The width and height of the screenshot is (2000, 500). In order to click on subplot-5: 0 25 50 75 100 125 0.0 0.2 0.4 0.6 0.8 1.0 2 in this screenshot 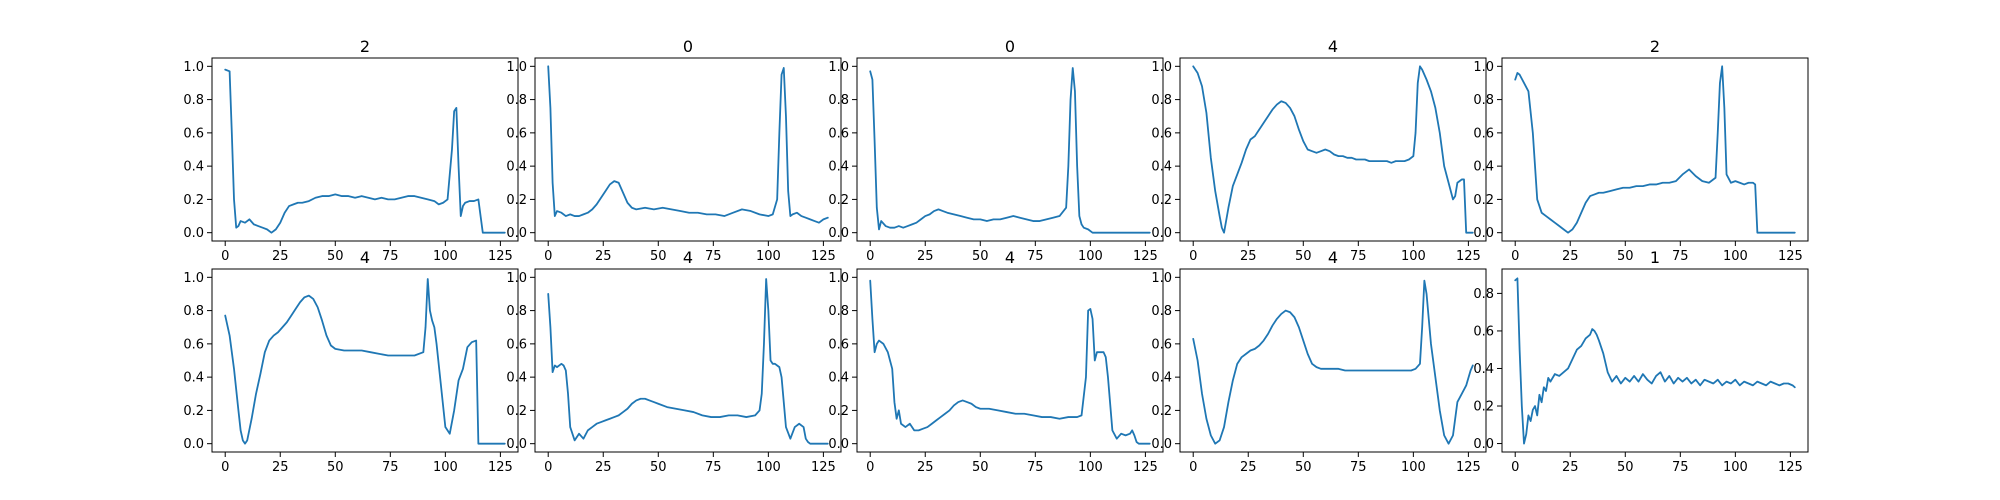, I will do `click(1641, 150)`.